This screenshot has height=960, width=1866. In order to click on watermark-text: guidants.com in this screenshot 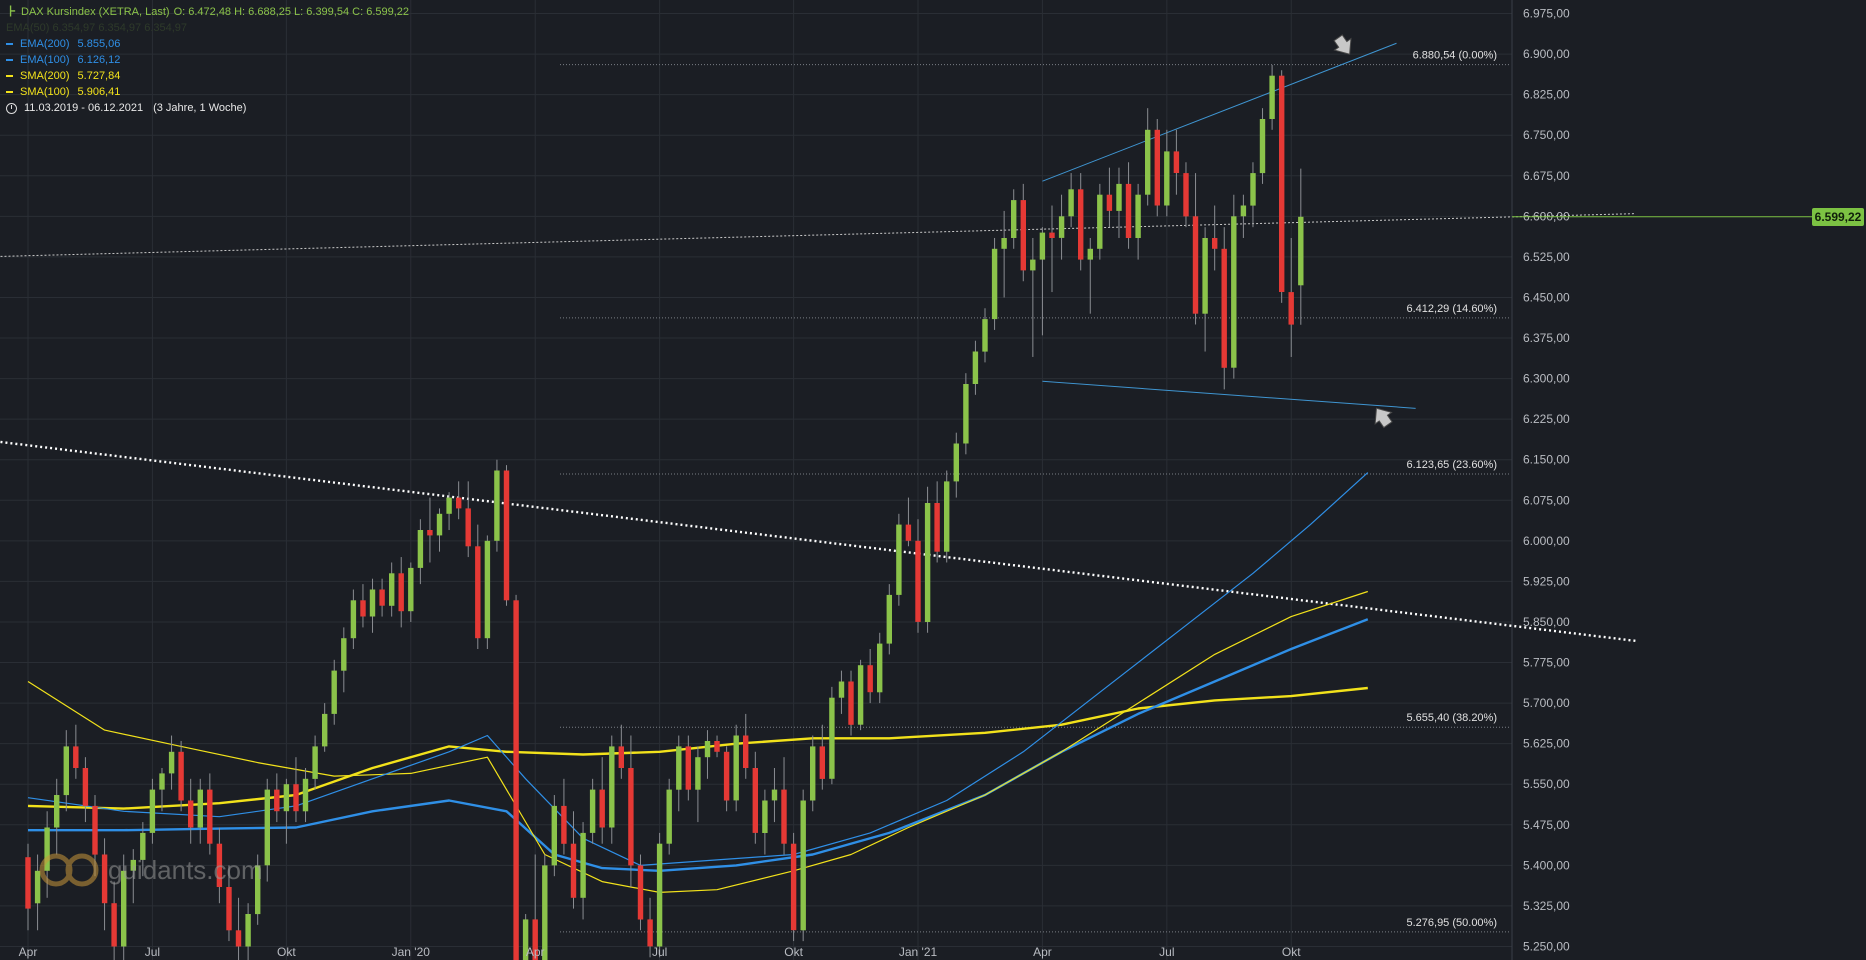, I will do `click(185, 869)`.